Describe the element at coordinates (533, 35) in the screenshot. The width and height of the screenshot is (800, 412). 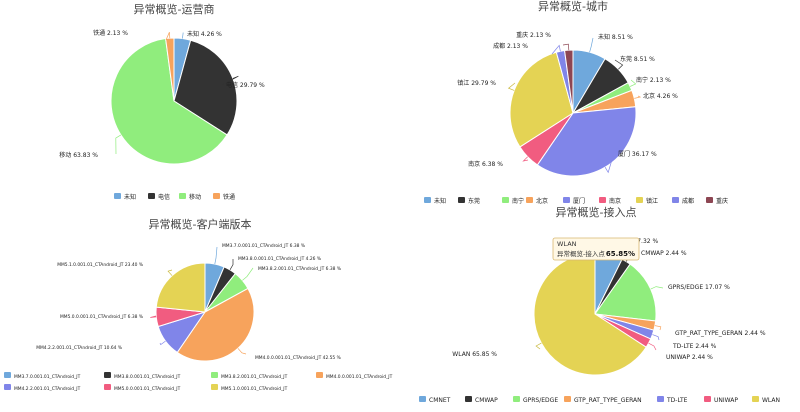
I see `data-label: 重庆 2.13 %` at that location.